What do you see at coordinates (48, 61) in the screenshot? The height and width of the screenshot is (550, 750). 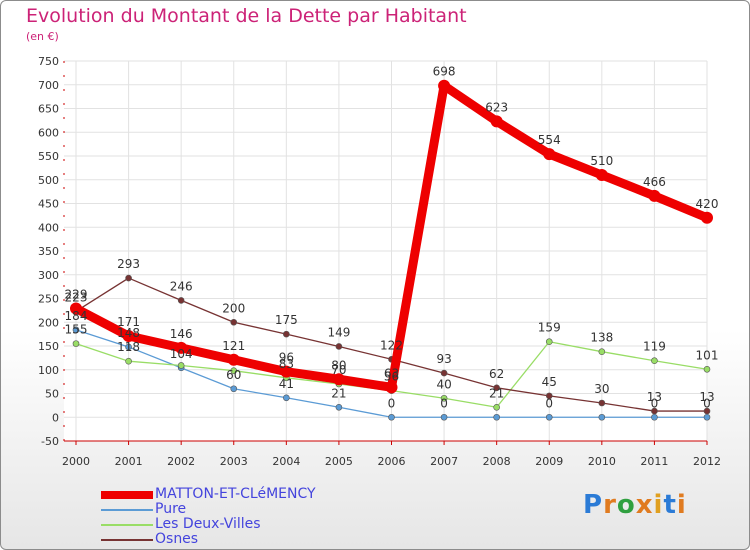 I see `y-tick-label: 750` at bounding box center [48, 61].